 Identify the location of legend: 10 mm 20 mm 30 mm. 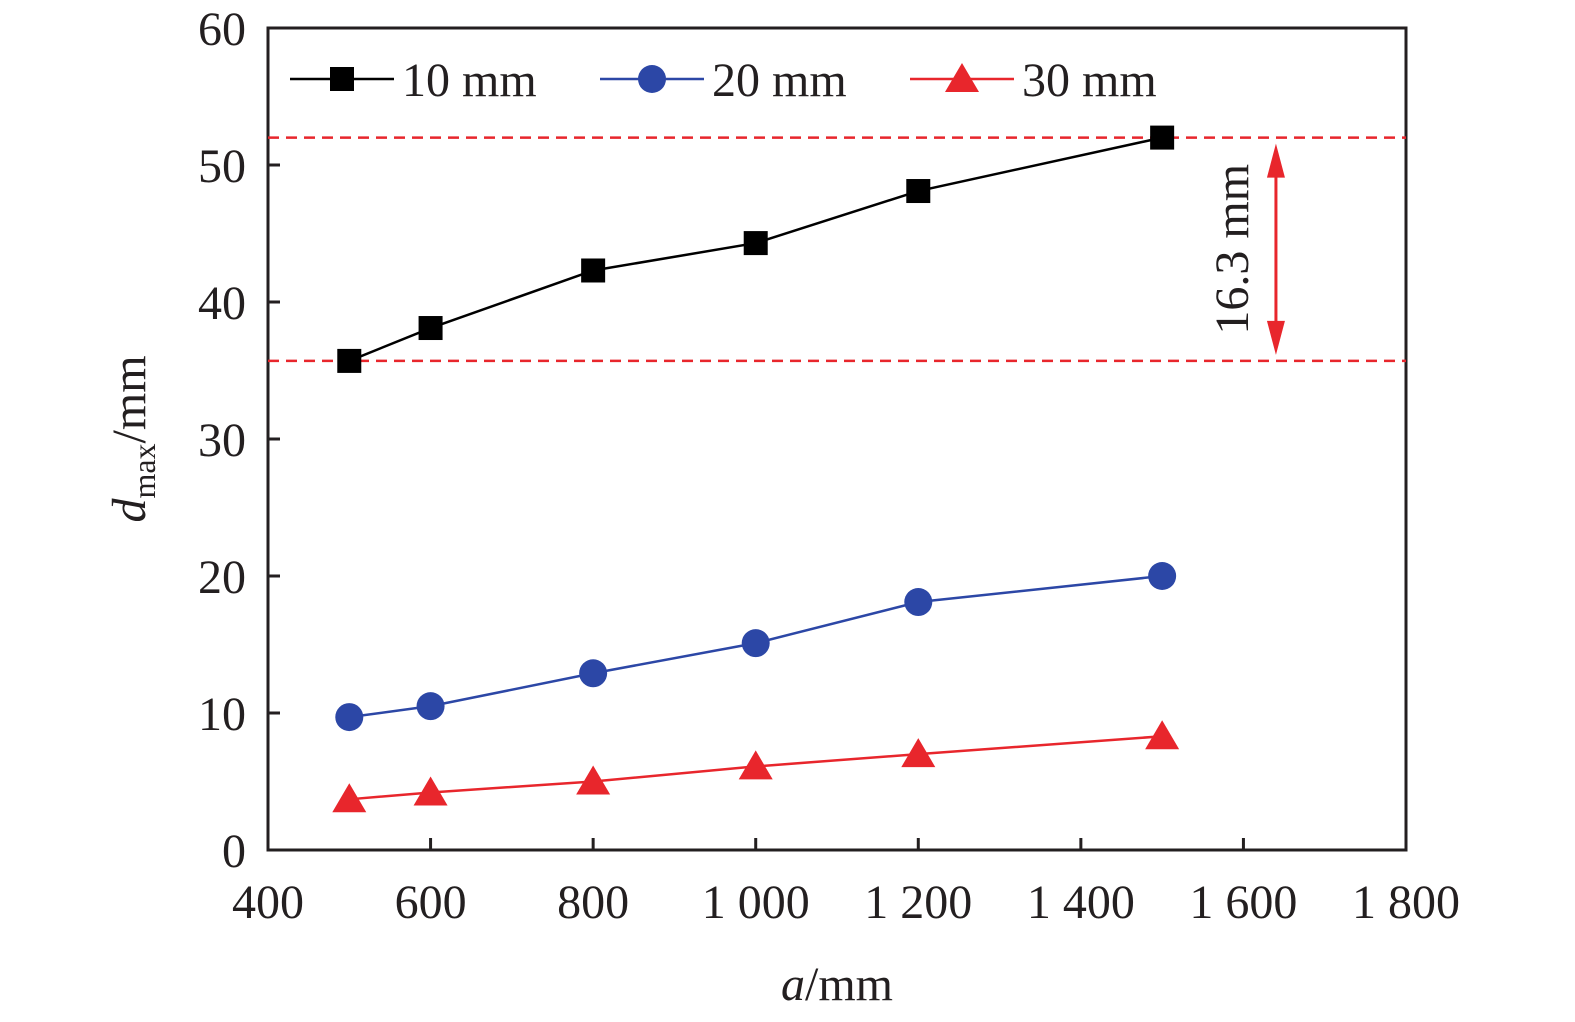
(723, 80).